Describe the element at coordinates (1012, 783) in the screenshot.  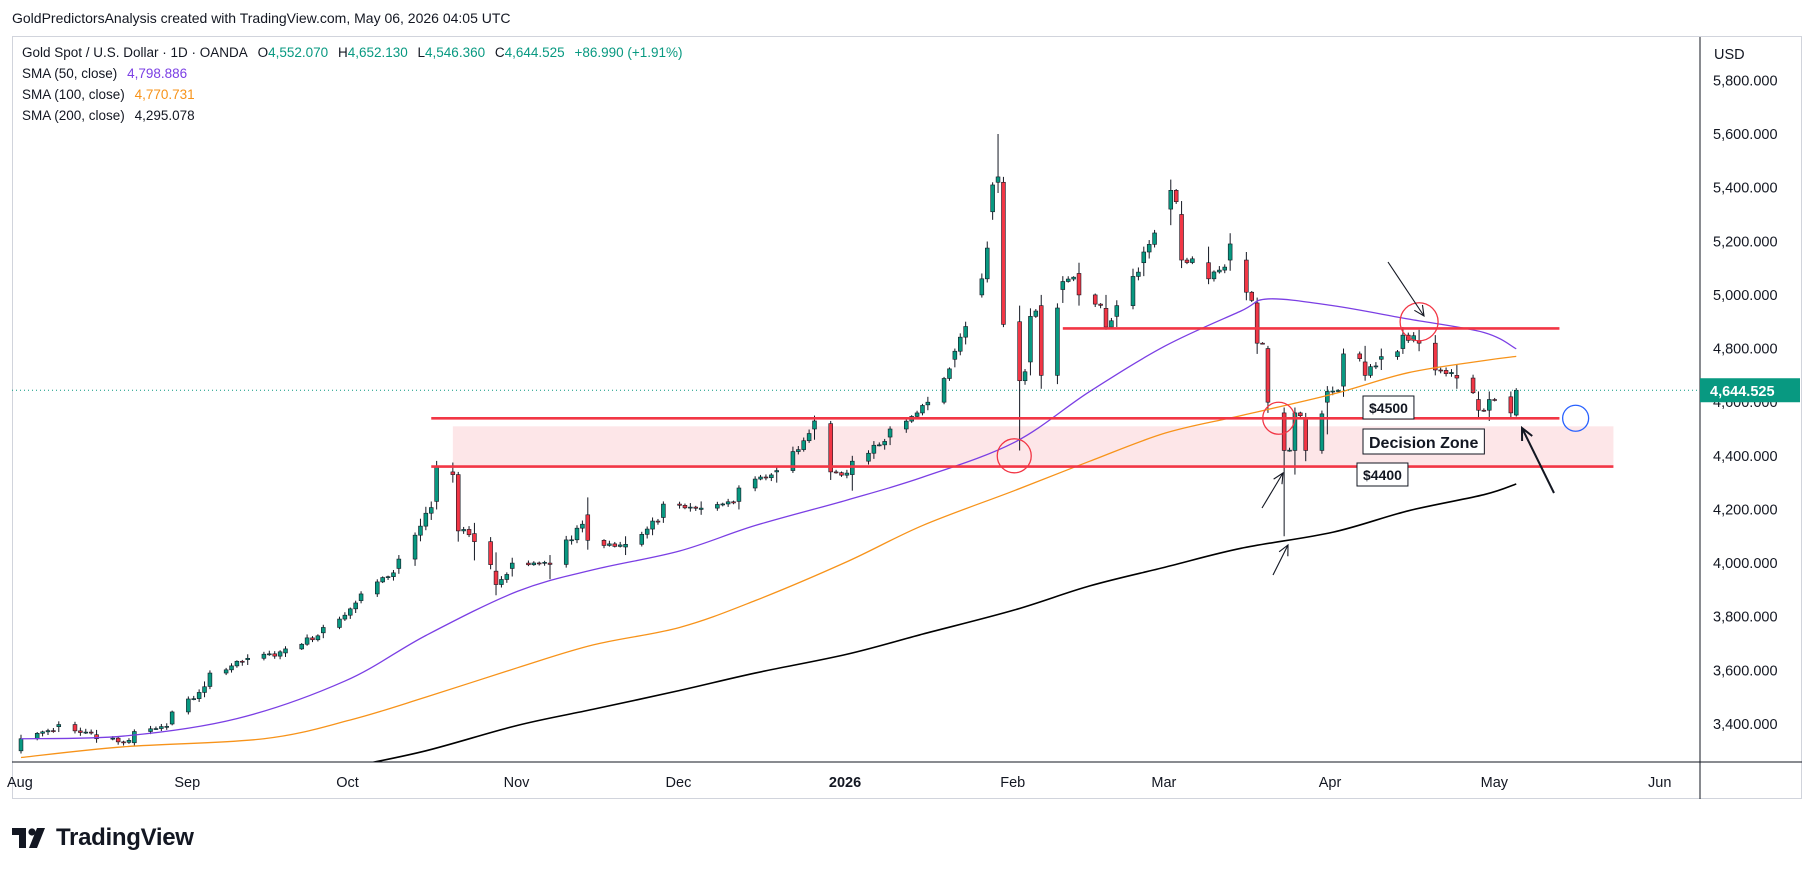
I see `x-tick-label: Feb` at that location.